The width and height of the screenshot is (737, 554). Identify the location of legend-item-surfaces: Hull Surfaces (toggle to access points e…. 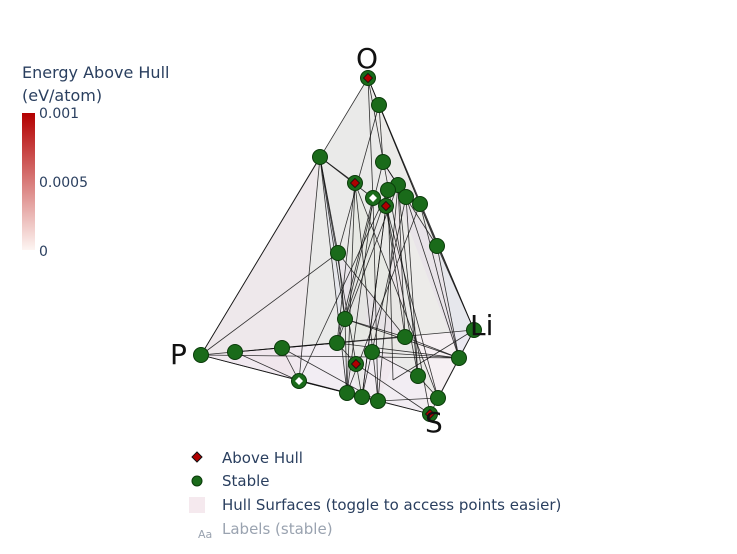
(375, 505).